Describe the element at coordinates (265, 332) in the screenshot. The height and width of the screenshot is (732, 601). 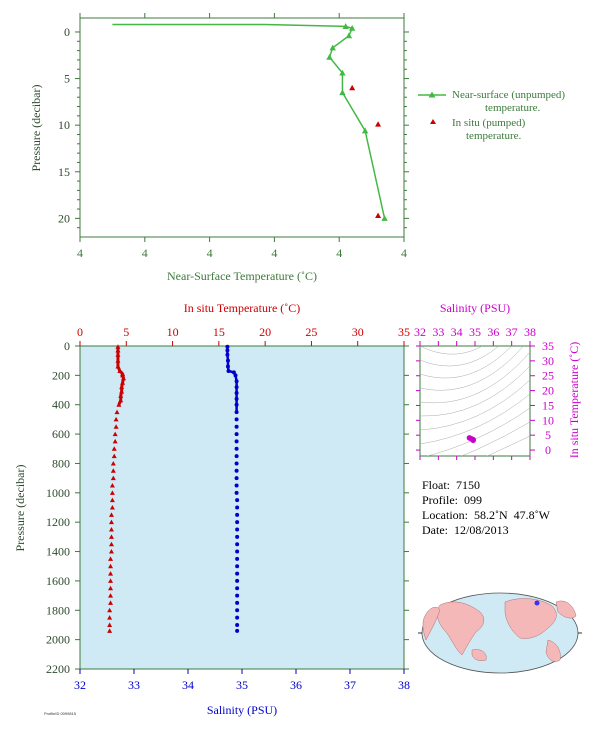
I see `temperature-tick-label: 20` at that location.